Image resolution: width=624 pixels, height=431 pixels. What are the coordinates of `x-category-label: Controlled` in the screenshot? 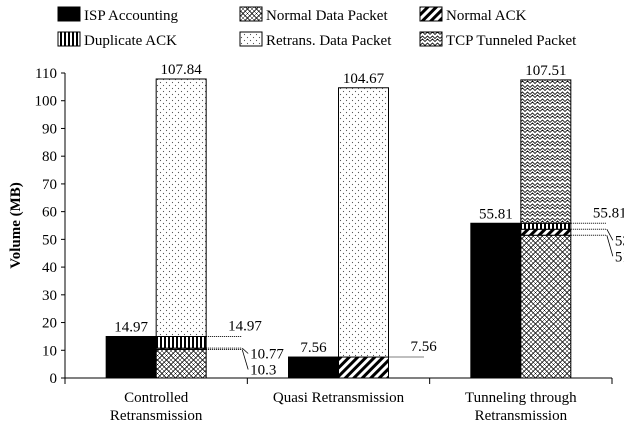 It's located at (156, 398).